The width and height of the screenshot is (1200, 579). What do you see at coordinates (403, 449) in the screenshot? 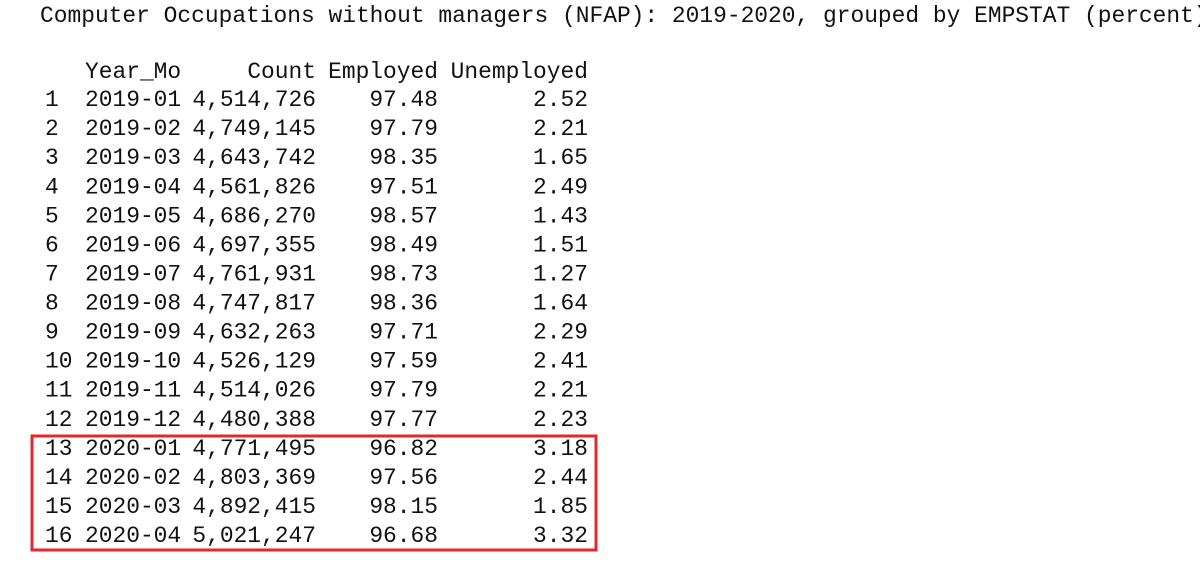
I see `table-cell: 96.82` at bounding box center [403, 449].